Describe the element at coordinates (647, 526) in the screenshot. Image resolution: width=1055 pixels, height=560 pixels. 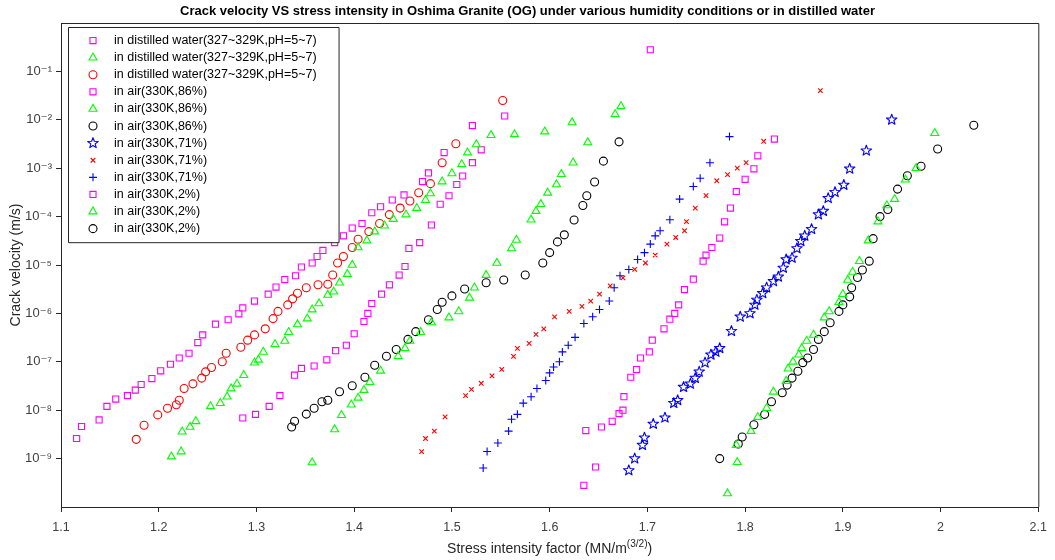
I see `x-tick-label: 1.7` at that location.